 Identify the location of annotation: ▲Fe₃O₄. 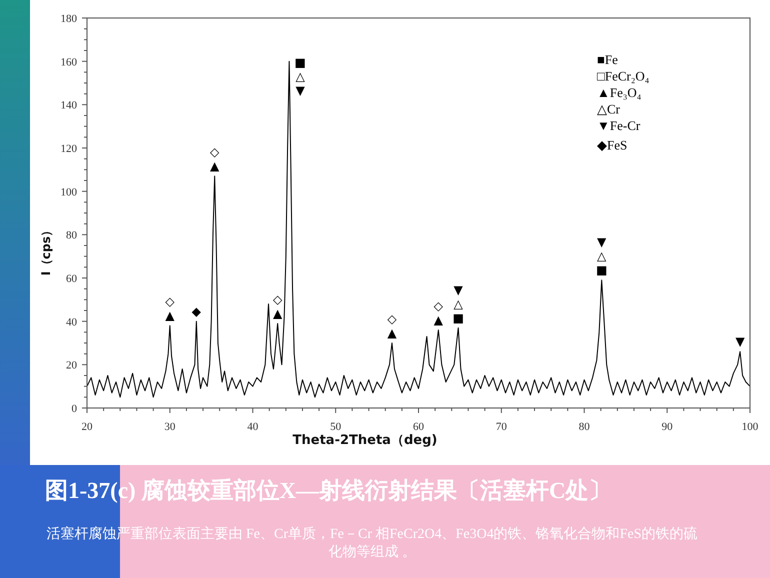
(619, 92).